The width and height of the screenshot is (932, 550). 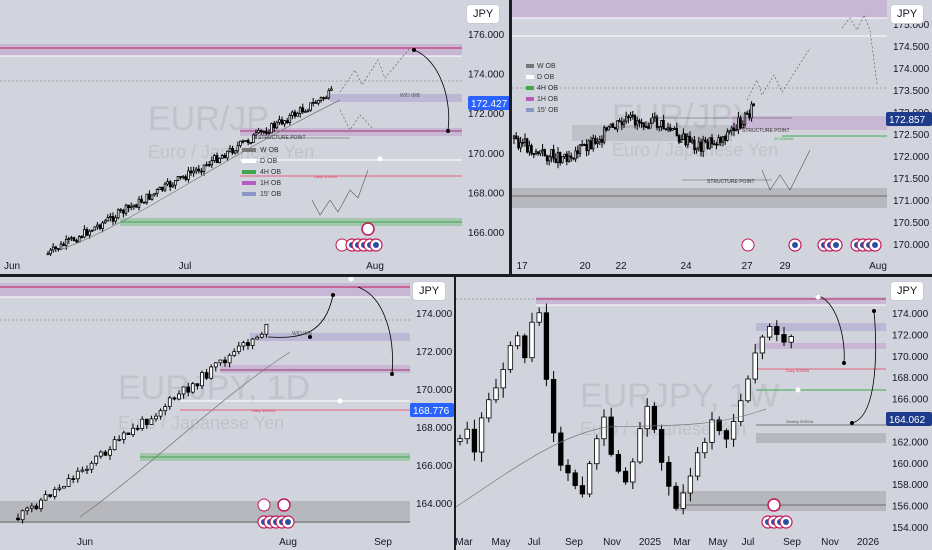 What do you see at coordinates (264, 505) in the screenshot?
I see `flash-icon` at bounding box center [264, 505].